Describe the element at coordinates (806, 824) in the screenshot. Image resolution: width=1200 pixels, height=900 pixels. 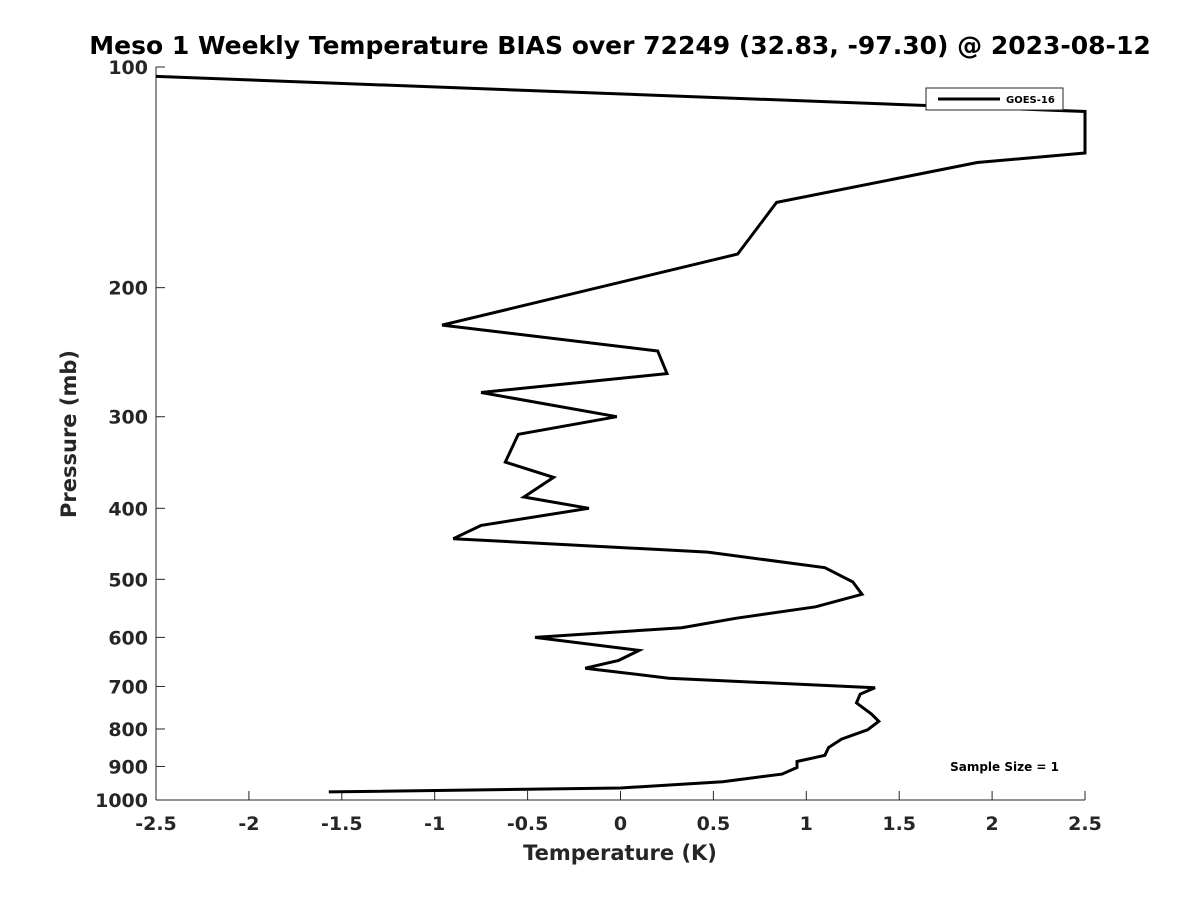
I see `x-tick-label: 1` at that location.